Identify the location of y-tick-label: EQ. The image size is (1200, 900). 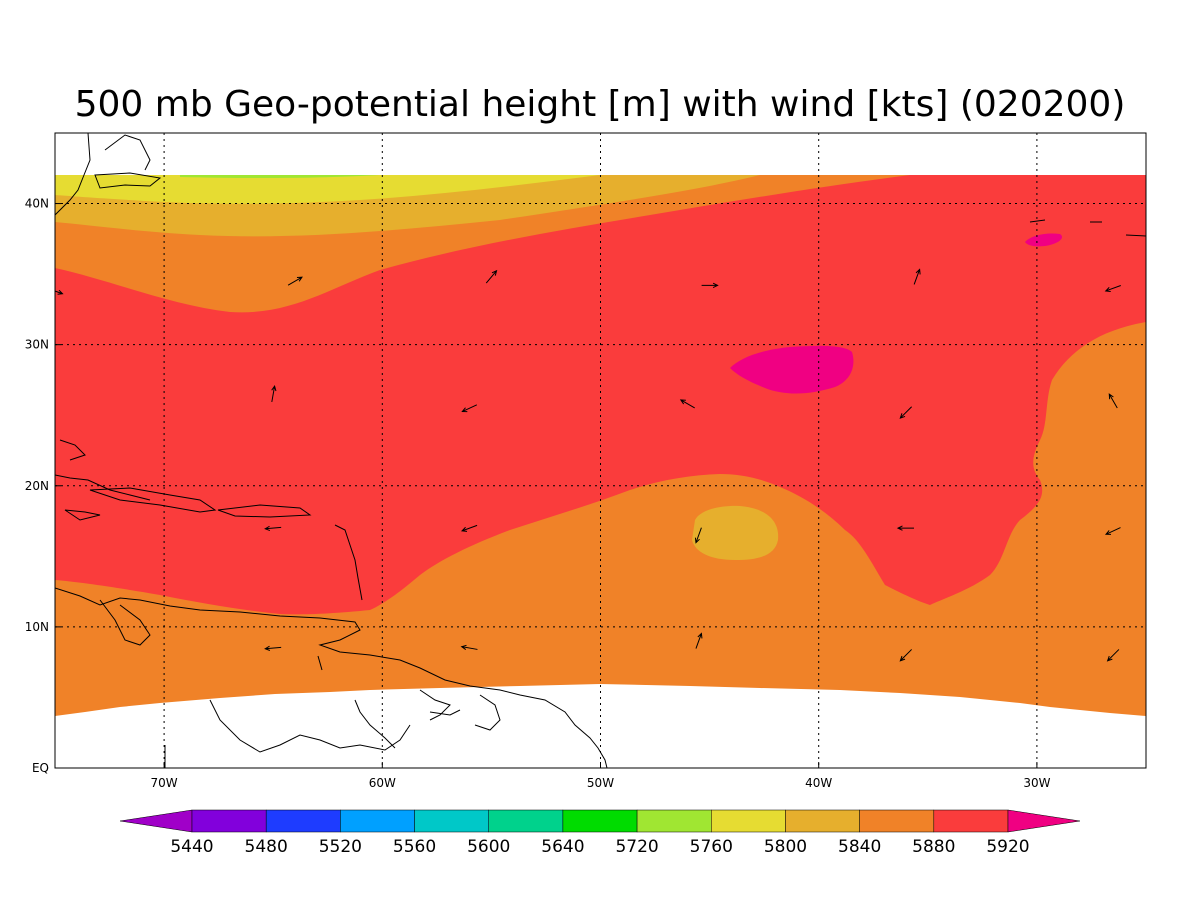
(40, 768).